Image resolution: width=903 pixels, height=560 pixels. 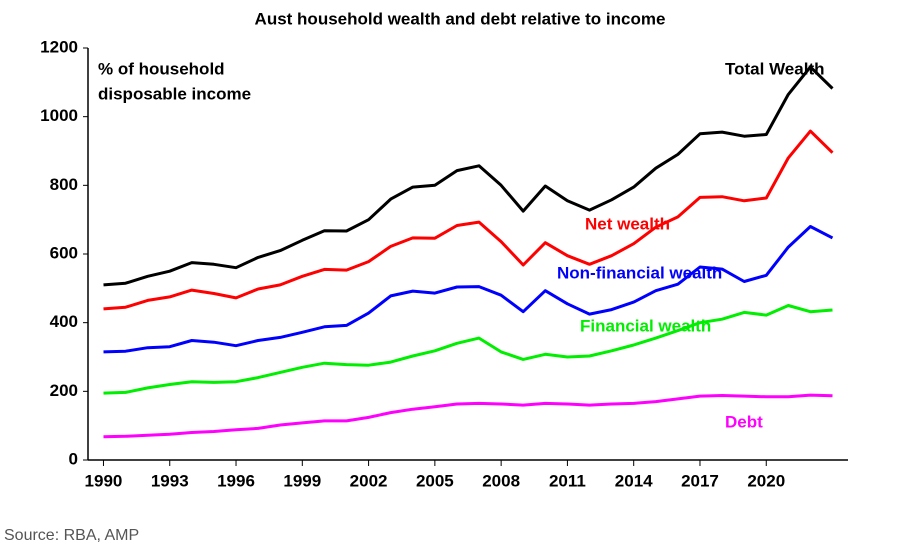 I want to click on legend-label: Non-financial wealth, so click(x=639, y=272).